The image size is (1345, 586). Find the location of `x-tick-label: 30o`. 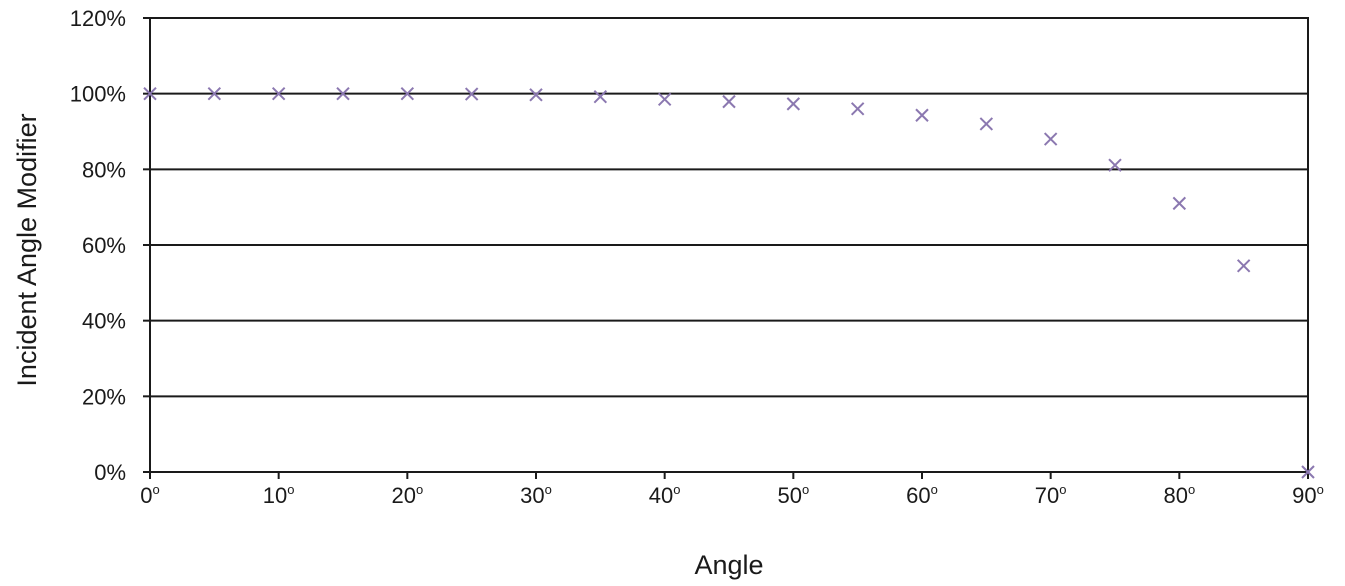

x-tick-label: 30o is located at coordinates (536, 495).